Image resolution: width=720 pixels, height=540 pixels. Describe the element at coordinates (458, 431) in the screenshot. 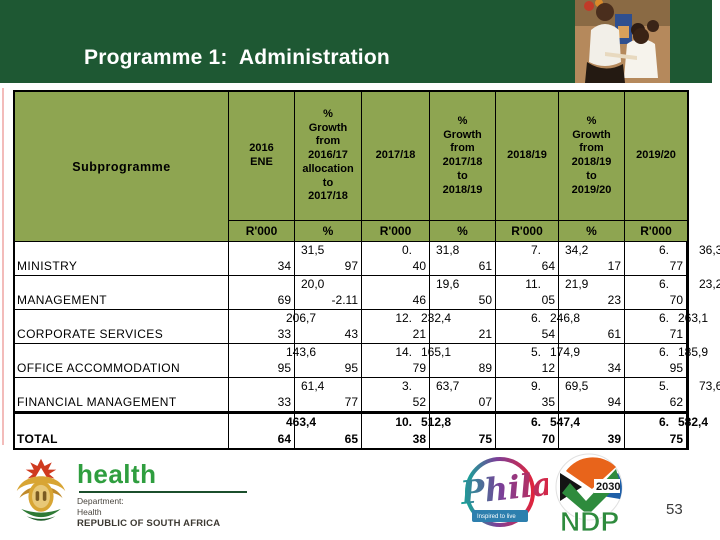

I see `value-cell: 512,8 75` at that location.